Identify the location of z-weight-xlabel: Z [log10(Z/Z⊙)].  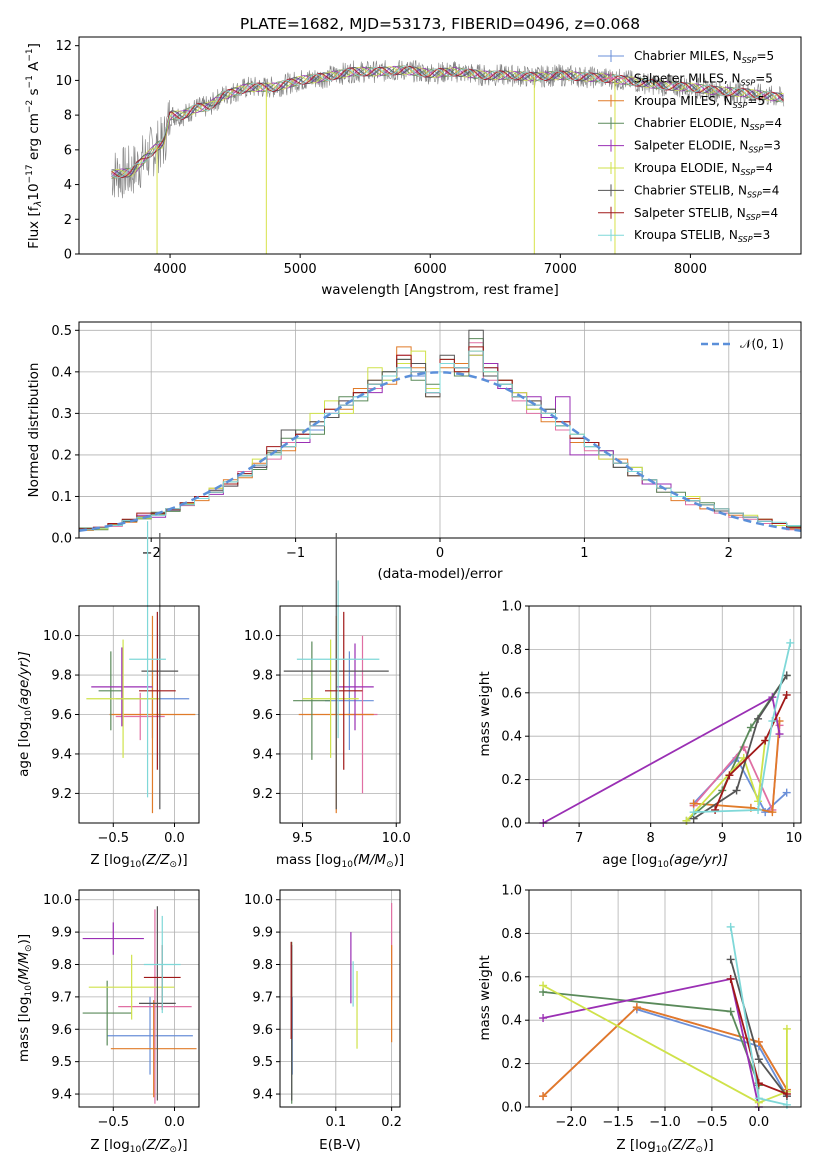
(664, 1146).